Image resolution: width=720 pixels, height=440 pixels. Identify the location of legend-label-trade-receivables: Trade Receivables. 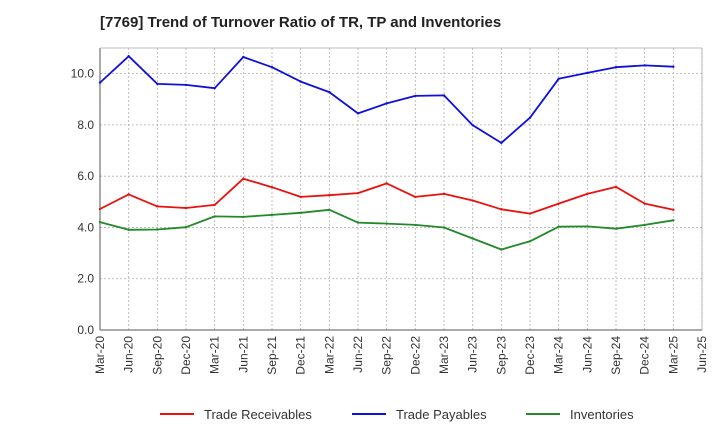
(258, 414).